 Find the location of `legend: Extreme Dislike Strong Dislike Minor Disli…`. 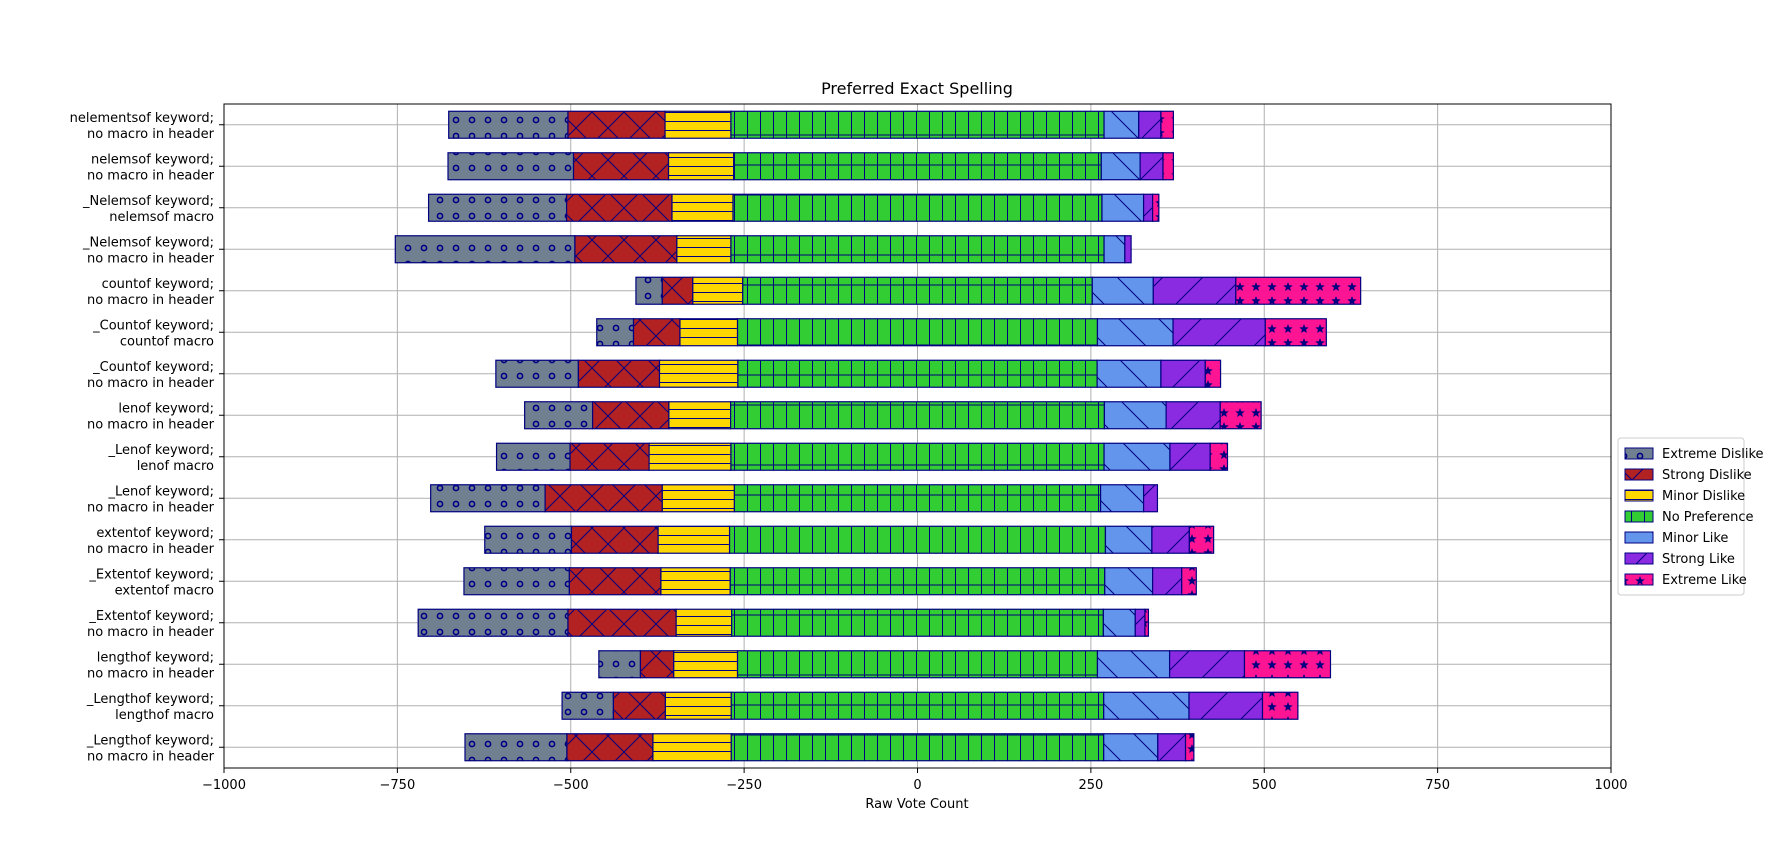

legend: Extreme Dislike Strong Dislike Minor Disli… is located at coordinates (1690, 516).